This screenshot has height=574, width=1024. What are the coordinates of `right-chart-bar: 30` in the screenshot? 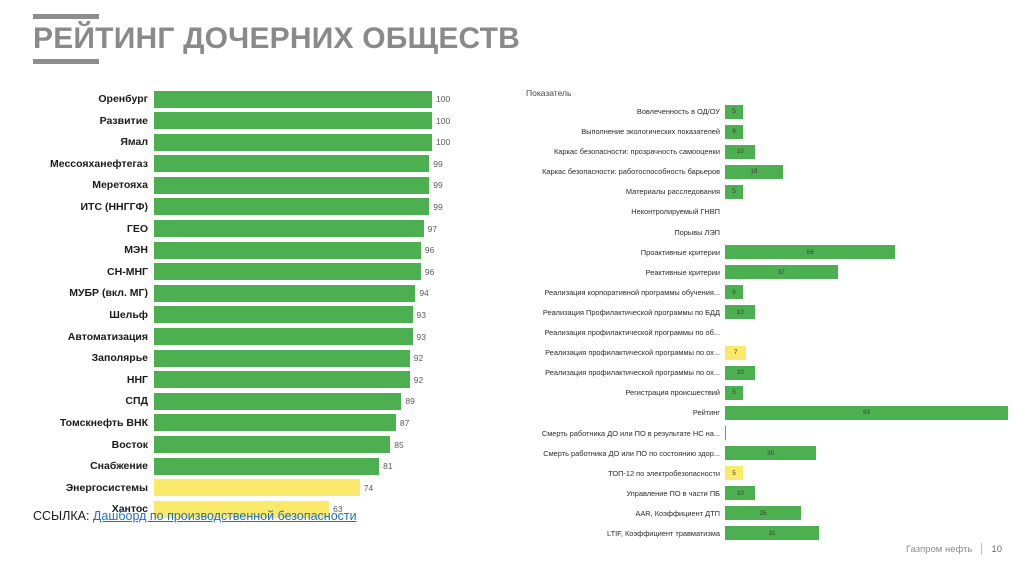 It's located at (771, 453).